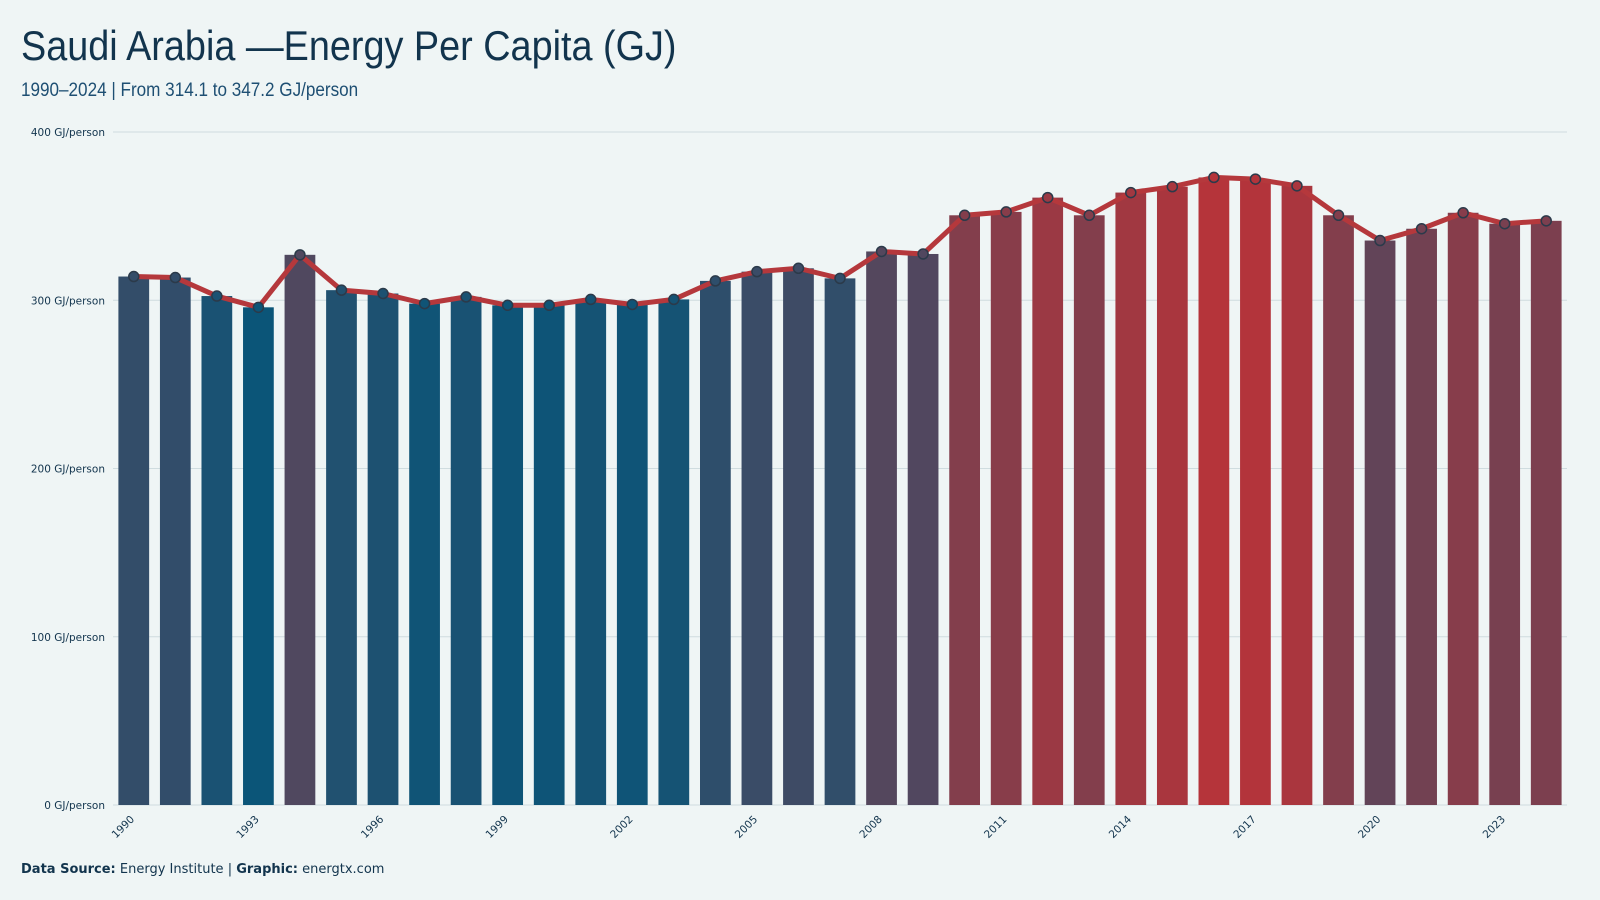 The image size is (1600, 900). Describe the element at coordinates (674, 552) in the screenshot. I see `bar-2003` at that location.